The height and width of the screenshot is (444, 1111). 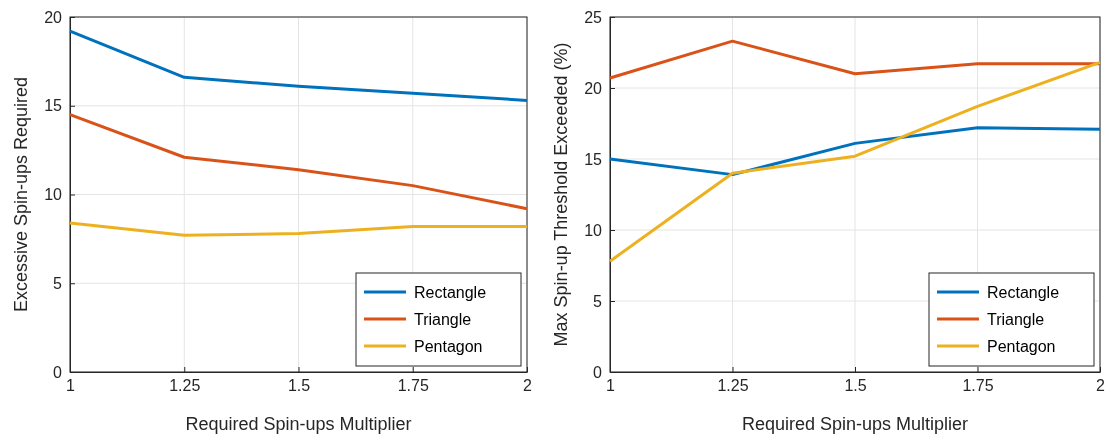 What do you see at coordinates (561, 194) in the screenshot?
I see `y-axis-title: Max Spin-up Threshold Exceeded (%)` at bounding box center [561, 194].